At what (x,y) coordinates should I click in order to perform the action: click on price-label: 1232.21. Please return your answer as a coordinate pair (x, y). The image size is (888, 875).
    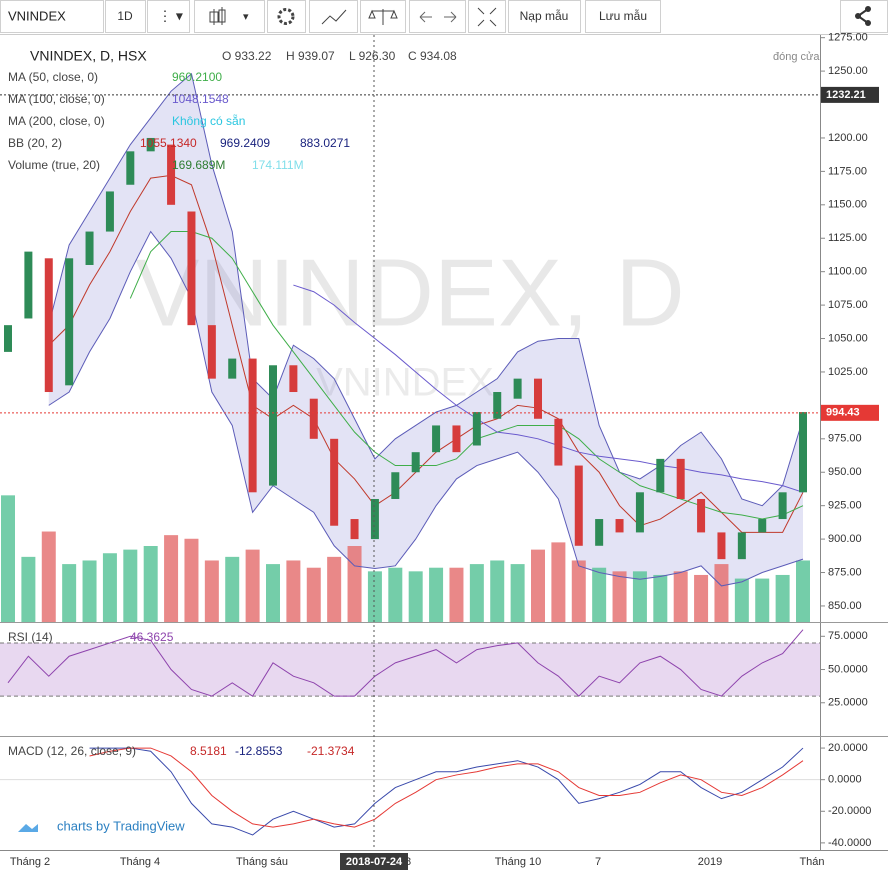
    Looking at the image, I should click on (846, 95).